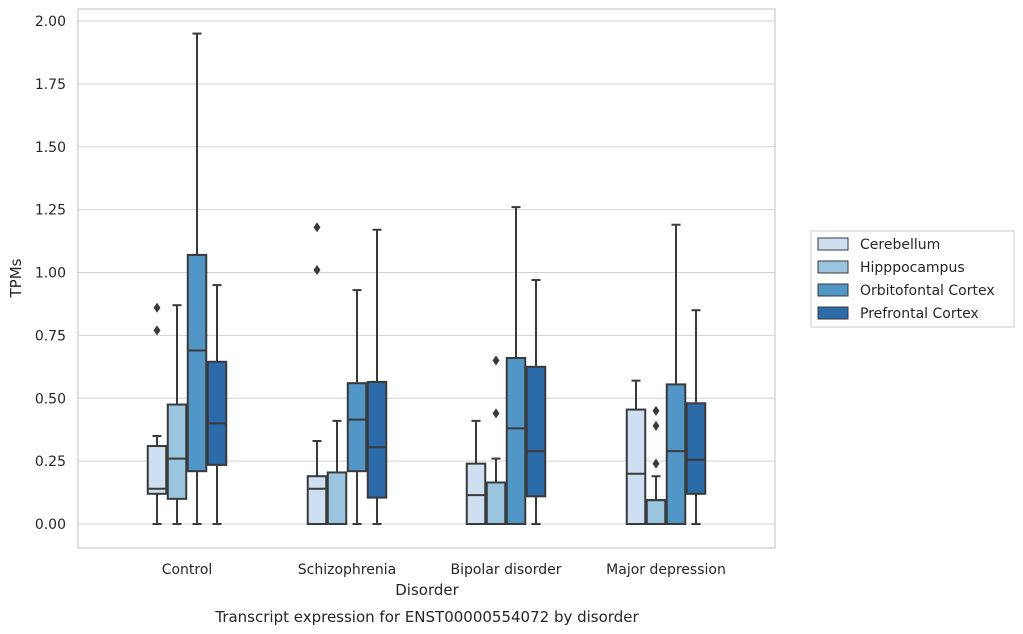  What do you see at coordinates (50, 336) in the screenshot?
I see `y-tick-label: 0.75` at bounding box center [50, 336].